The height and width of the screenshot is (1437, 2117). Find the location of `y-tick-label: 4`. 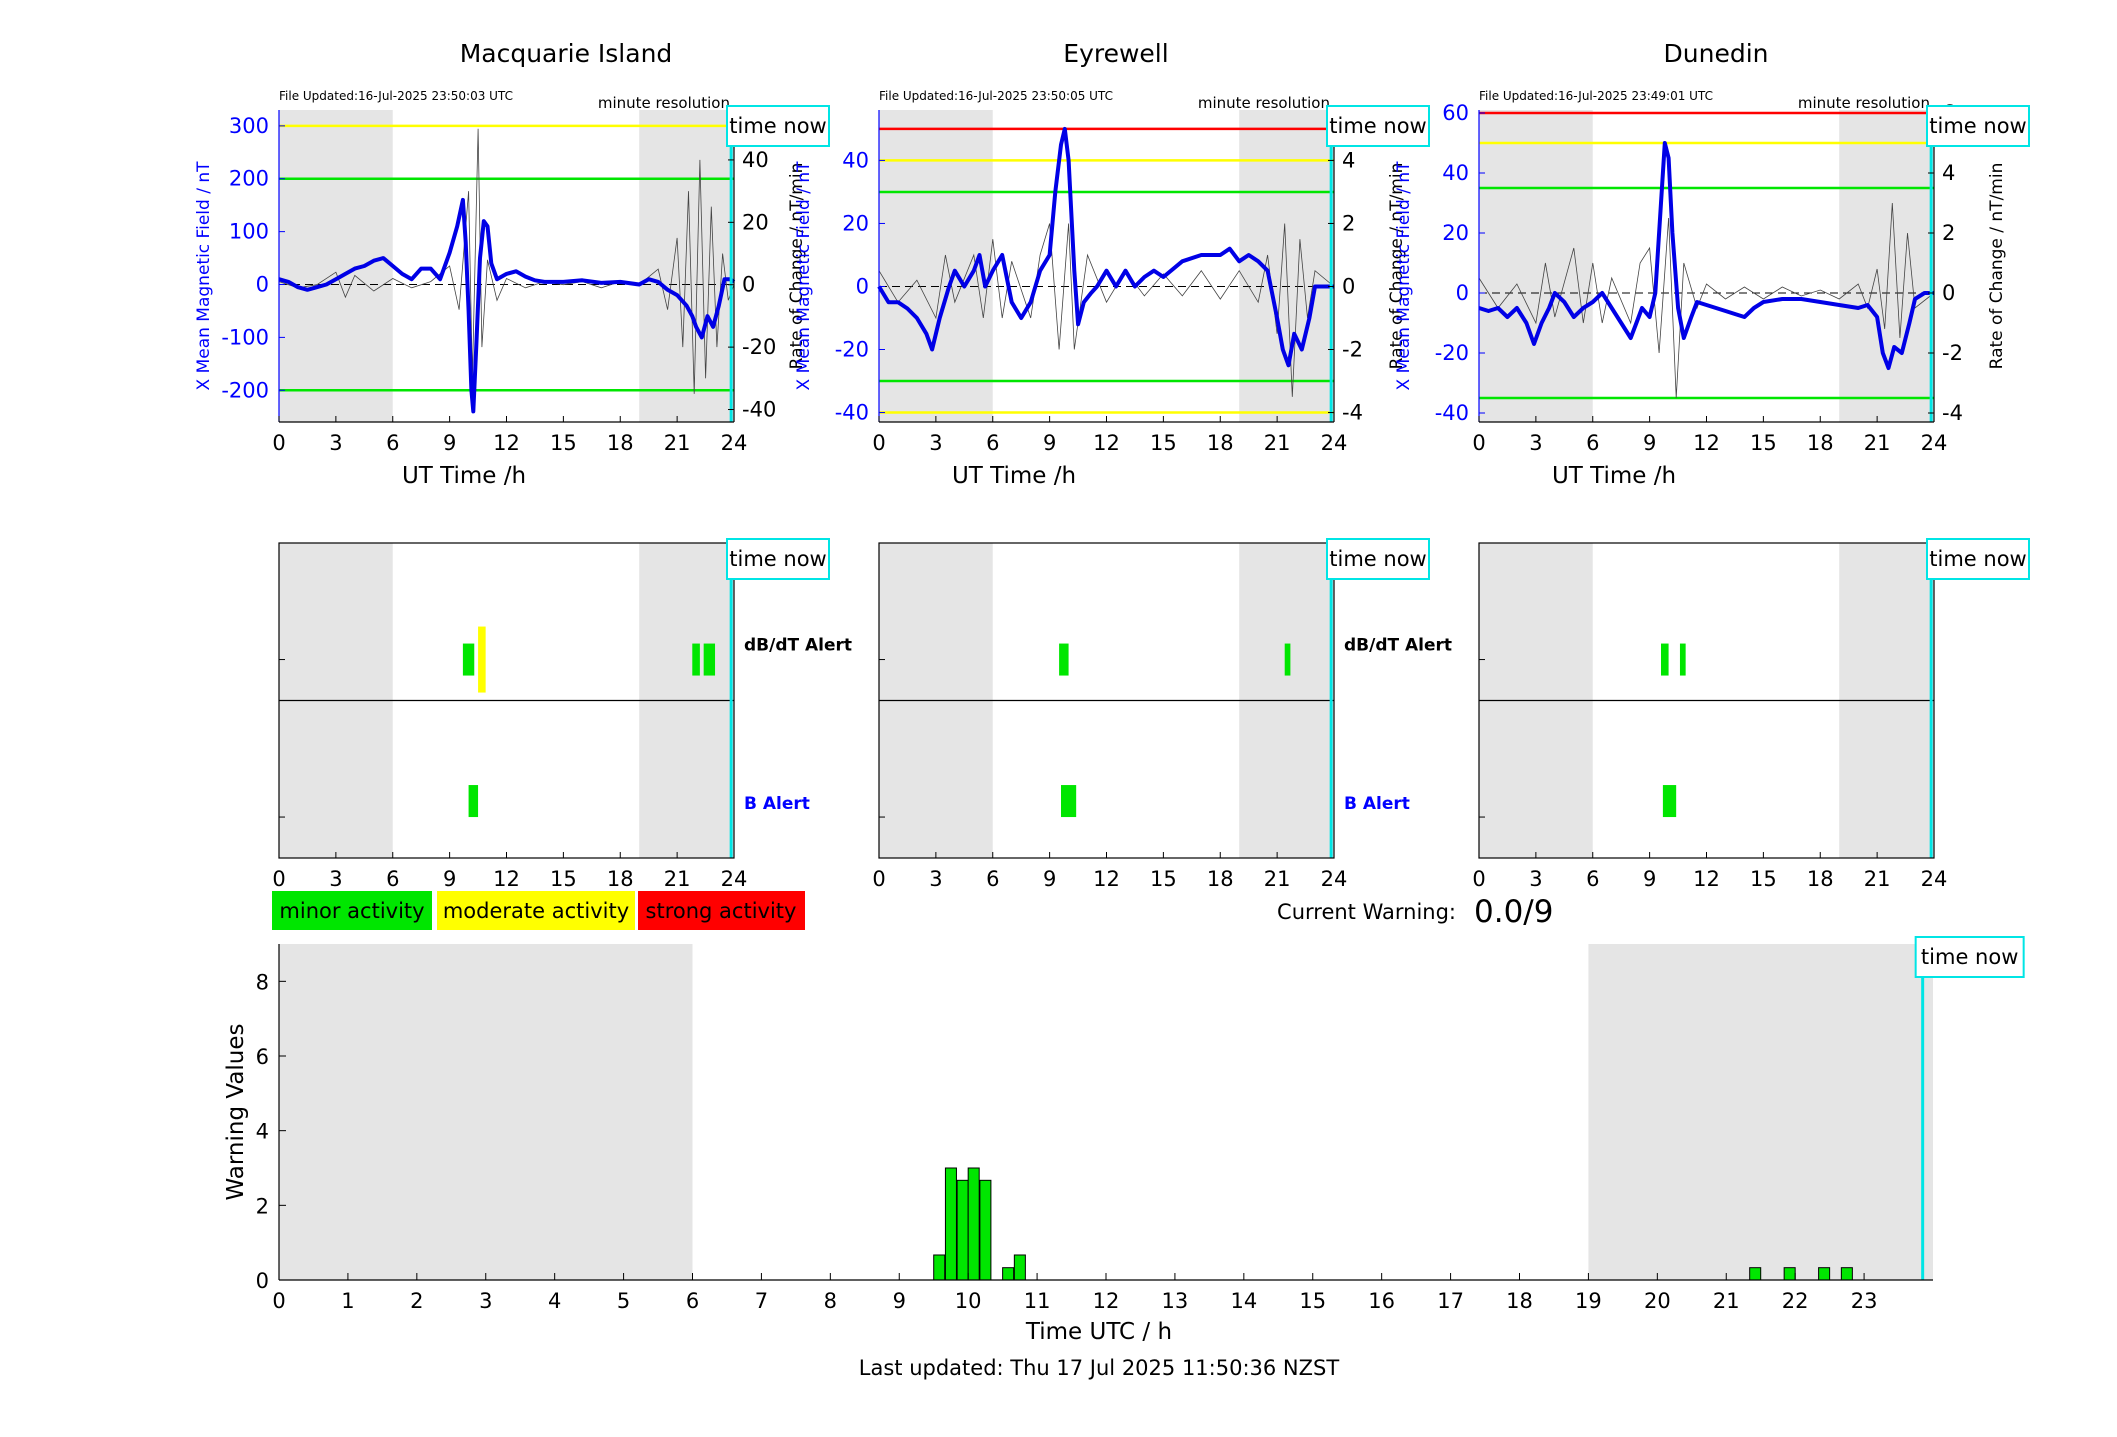

y-tick-label: 4 is located at coordinates (262, 1132).